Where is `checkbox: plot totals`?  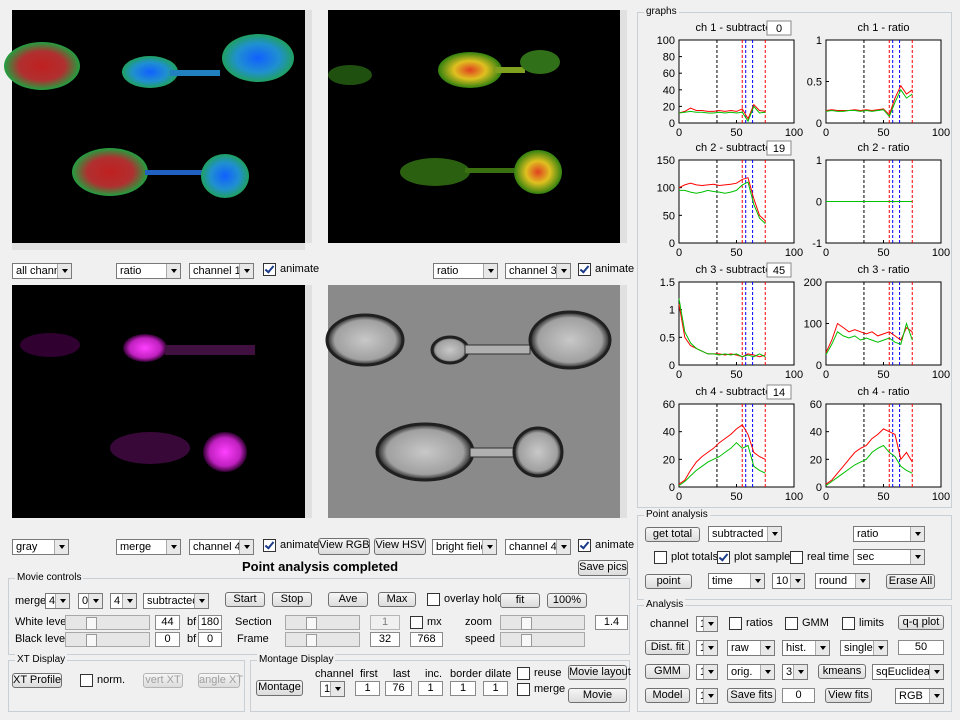 checkbox: plot totals is located at coordinates (686, 558).